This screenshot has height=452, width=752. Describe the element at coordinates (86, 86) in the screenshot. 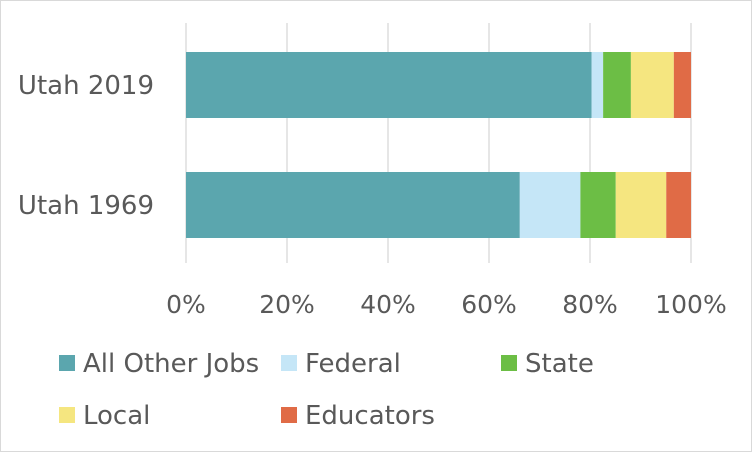

I see `category-label: Utah 2019` at that location.